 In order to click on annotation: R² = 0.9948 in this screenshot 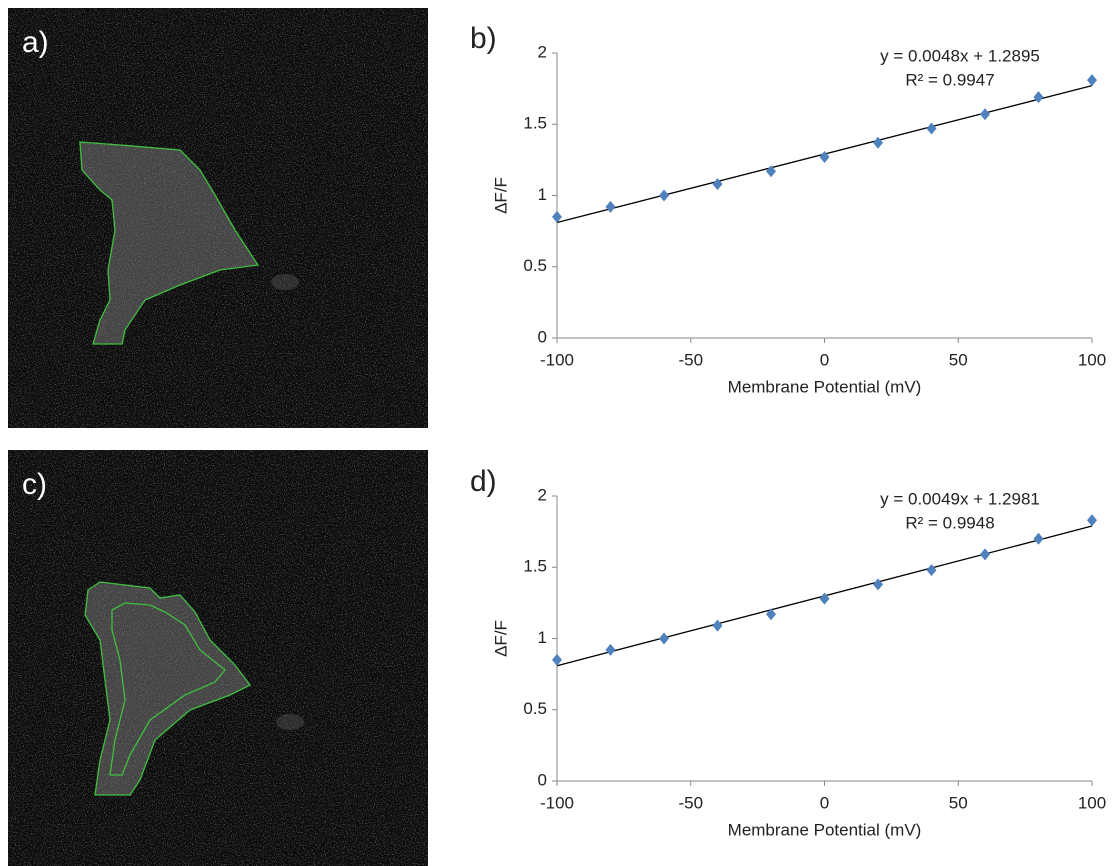, I will do `click(949, 522)`.